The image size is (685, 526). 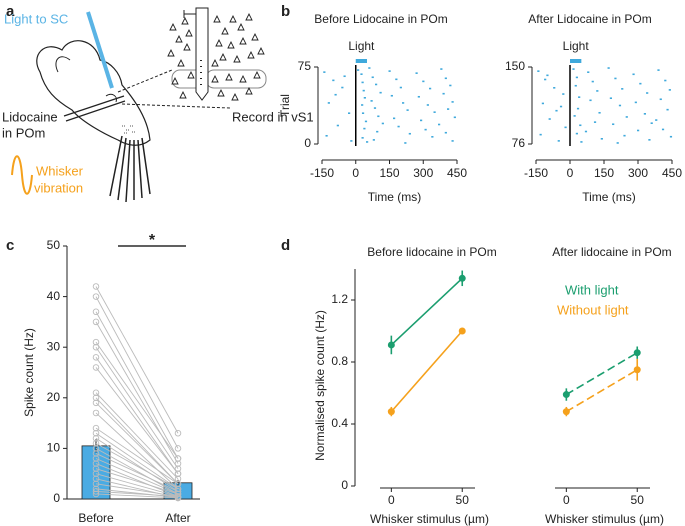 What do you see at coordinates (130, 169) in the screenshot?
I see `whiskers` at bounding box center [130, 169].